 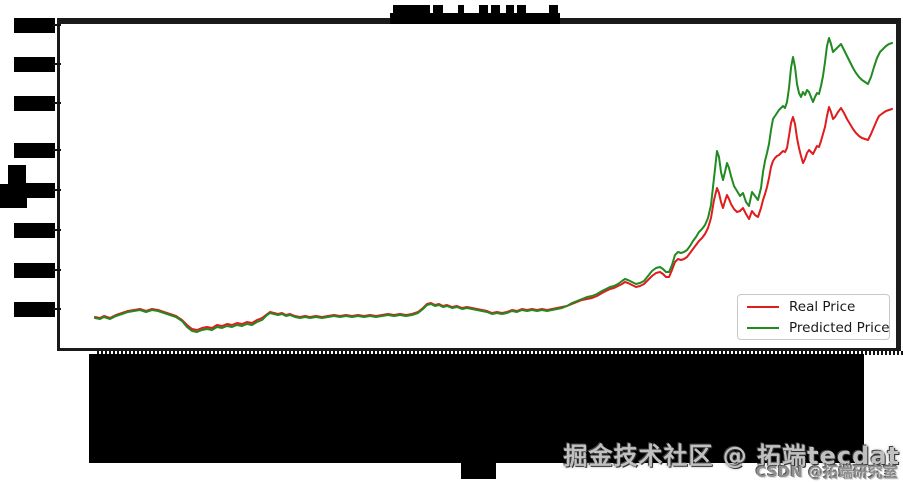 I want to click on legend-item-real-price: Real Price, so click(x=813, y=307).